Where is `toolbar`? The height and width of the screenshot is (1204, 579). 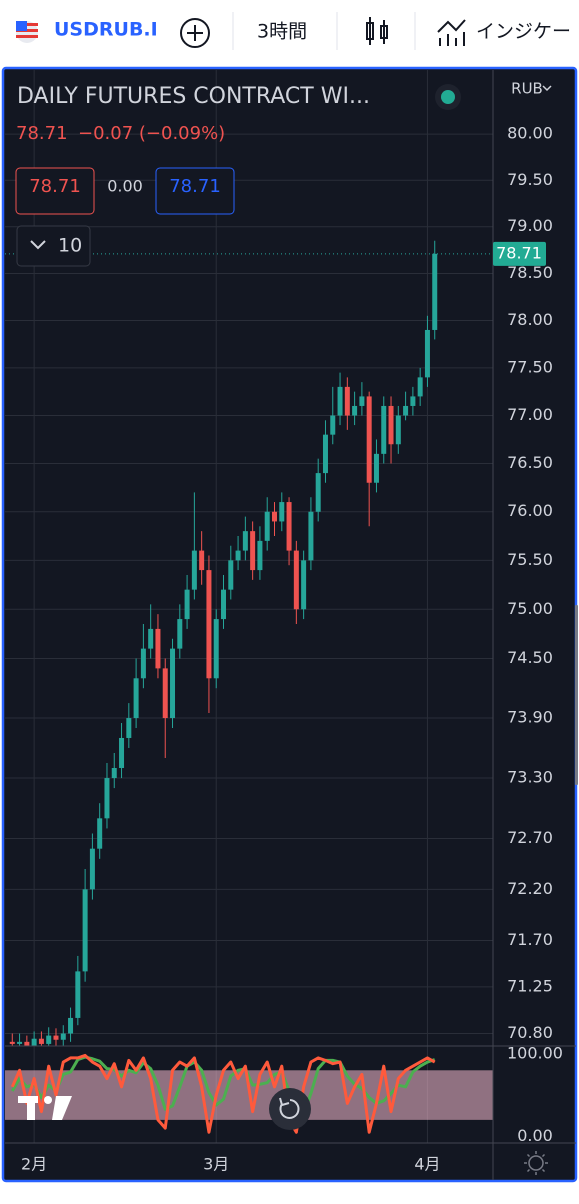 toolbar is located at coordinates (289, 31).